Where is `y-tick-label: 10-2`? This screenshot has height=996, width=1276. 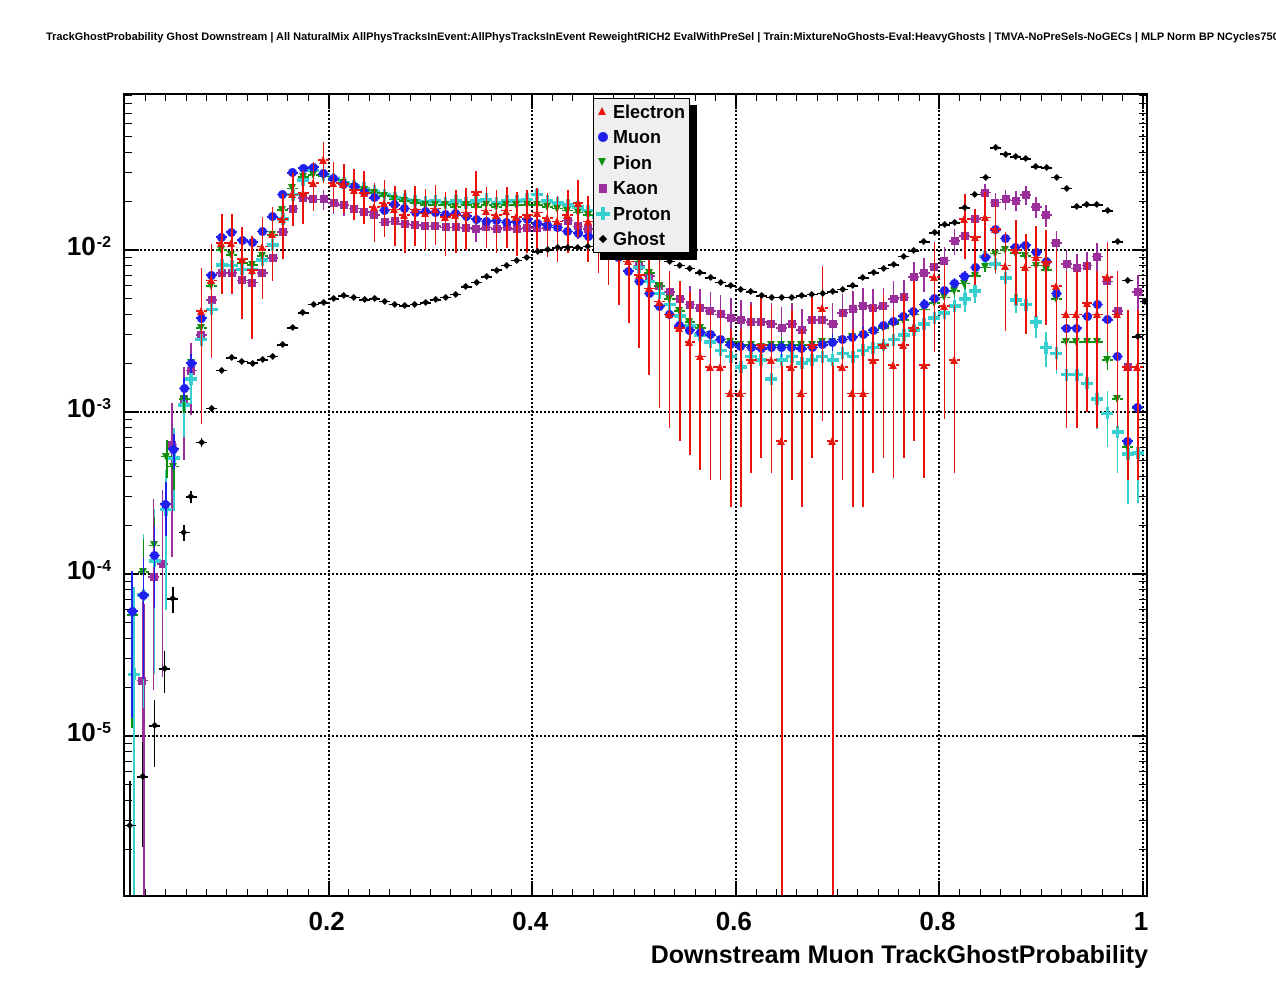
y-tick-label: 10-2 is located at coordinates (88, 246).